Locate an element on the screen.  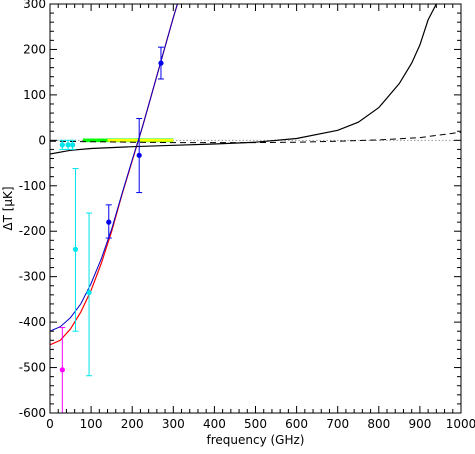
x-tick-label-10: 1000 is located at coordinates (460, 424).